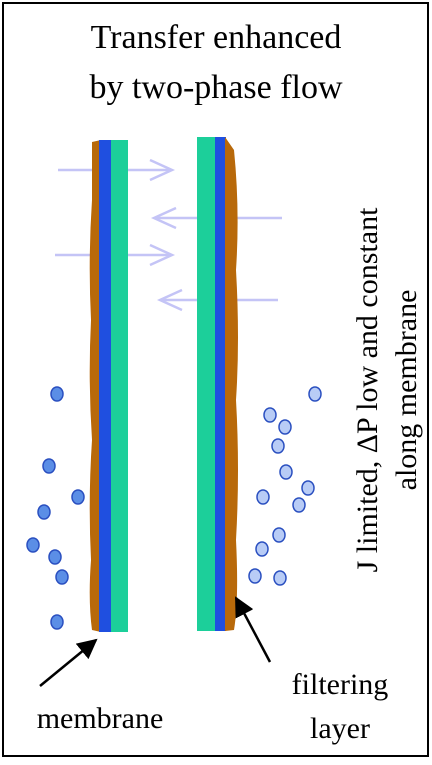 This screenshot has width=432, height=765. Describe the element at coordinates (367, 389) in the screenshot. I see `side-text: J limited, ΔP low and constant` at that location.